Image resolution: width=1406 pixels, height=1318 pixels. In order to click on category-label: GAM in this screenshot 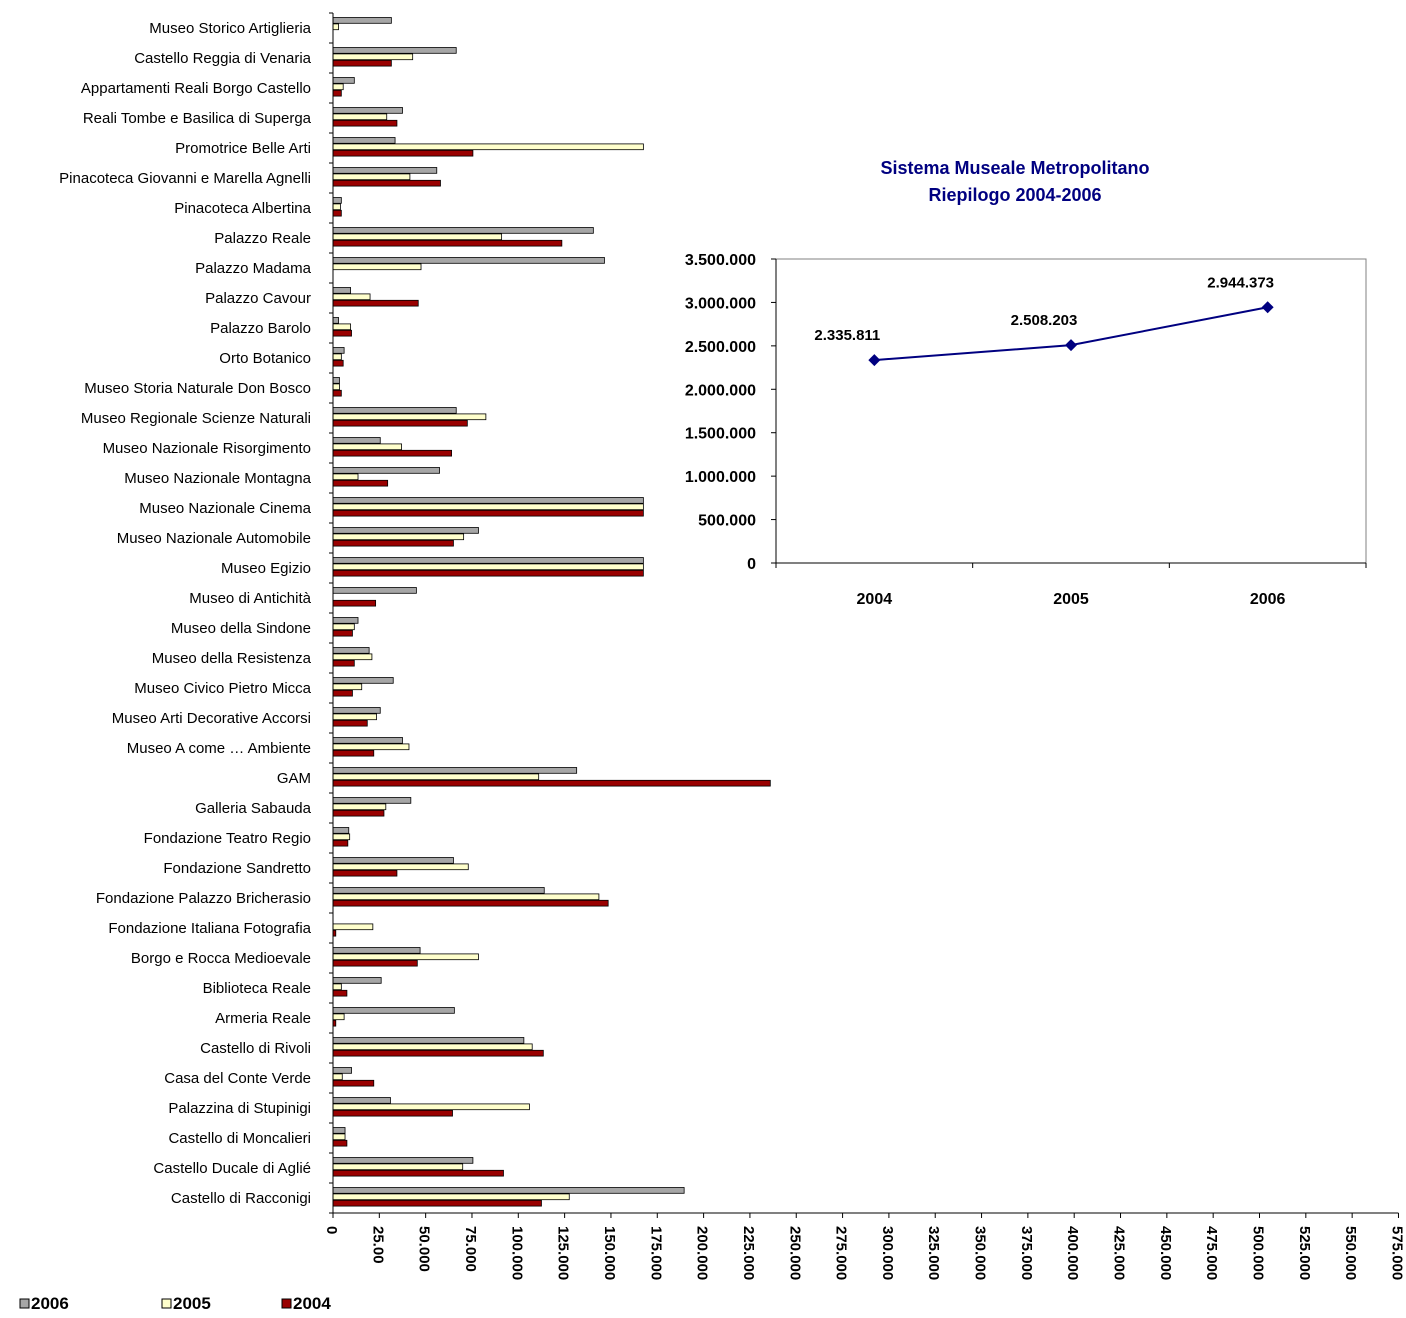, I will do `click(294, 778)`.